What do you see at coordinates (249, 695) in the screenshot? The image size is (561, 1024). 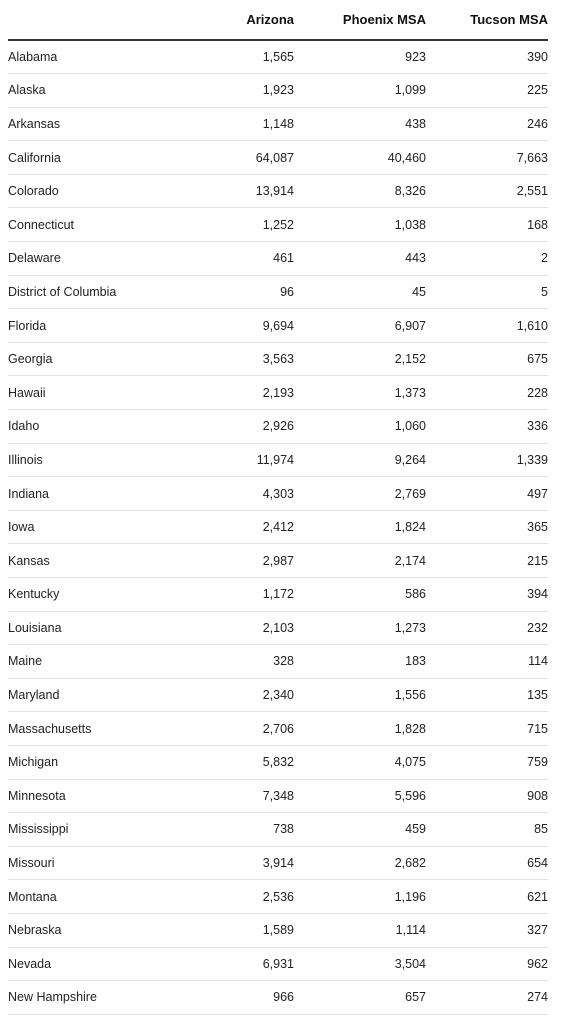 I see `arizona-cell: 2,340` at bounding box center [249, 695].